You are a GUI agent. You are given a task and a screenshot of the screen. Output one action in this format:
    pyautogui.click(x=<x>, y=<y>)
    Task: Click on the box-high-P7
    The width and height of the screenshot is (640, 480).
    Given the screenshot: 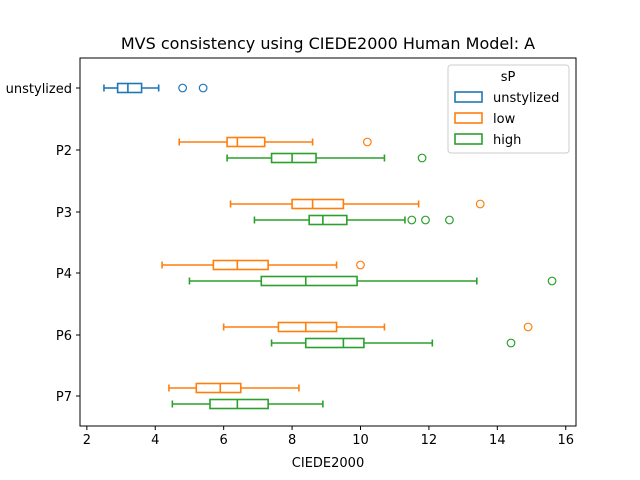 What is the action you would take?
    pyautogui.click(x=247, y=404)
    